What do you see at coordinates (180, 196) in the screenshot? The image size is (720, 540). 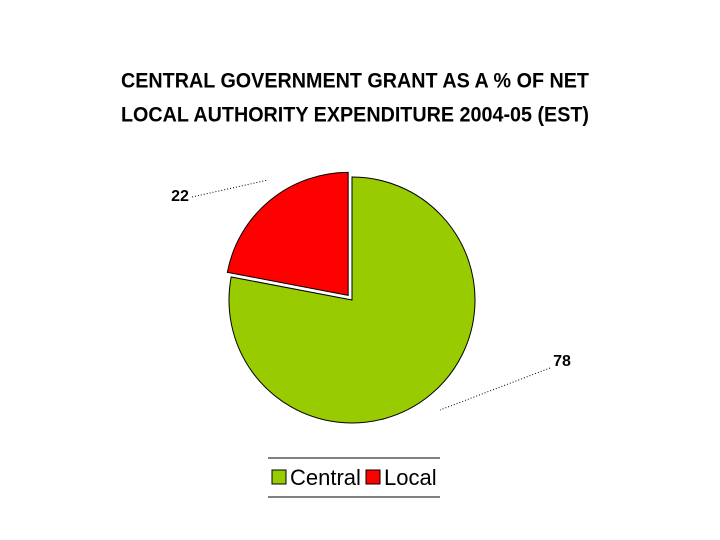 I see `data-label: 22` at bounding box center [180, 196].